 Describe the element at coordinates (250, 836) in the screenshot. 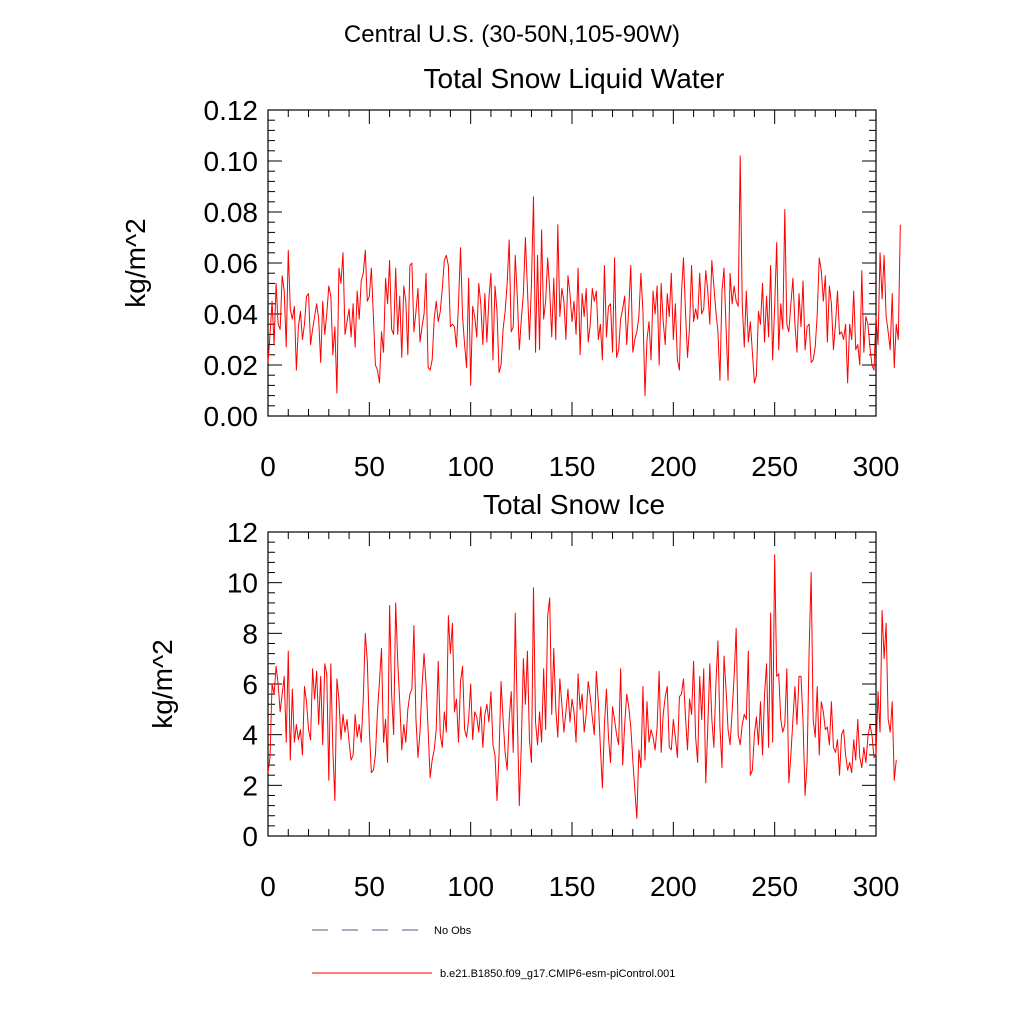

I see `chart2-y-tick-label: 0` at that location.